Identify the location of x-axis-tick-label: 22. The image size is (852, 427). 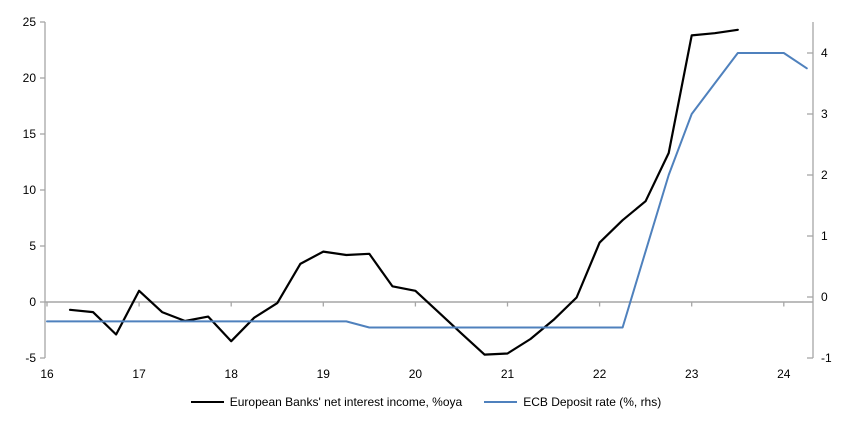
(600, 374).